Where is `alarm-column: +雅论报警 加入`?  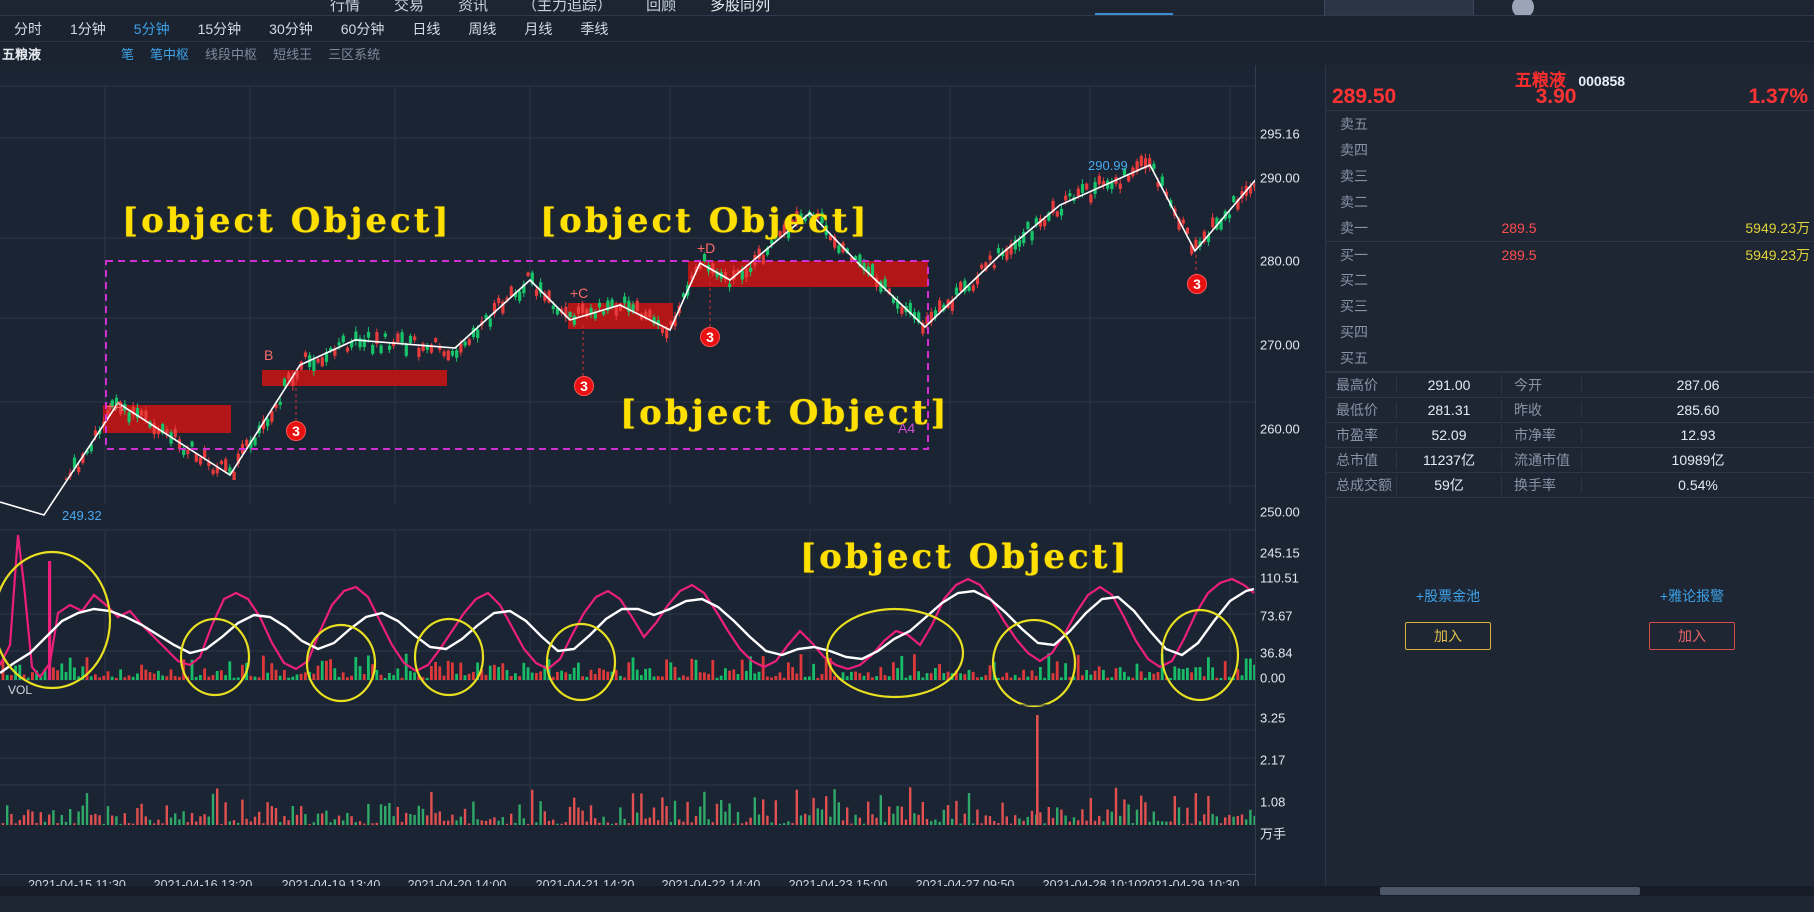
alarm-column: +雅论报警 加入 is located at coordinates (1692, 618).